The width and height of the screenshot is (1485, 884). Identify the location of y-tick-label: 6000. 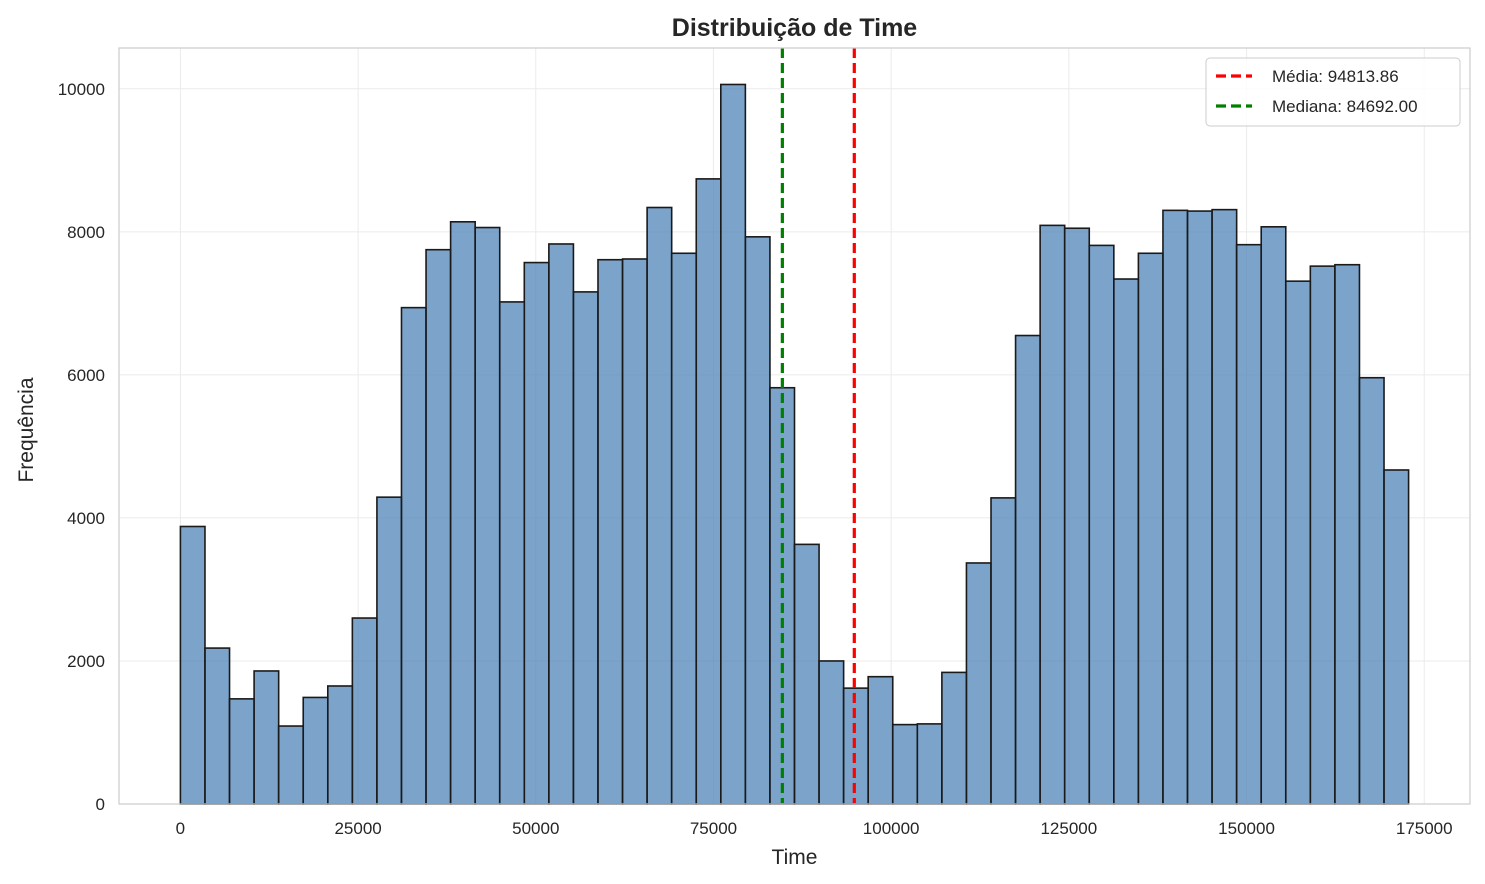
(86, 375).